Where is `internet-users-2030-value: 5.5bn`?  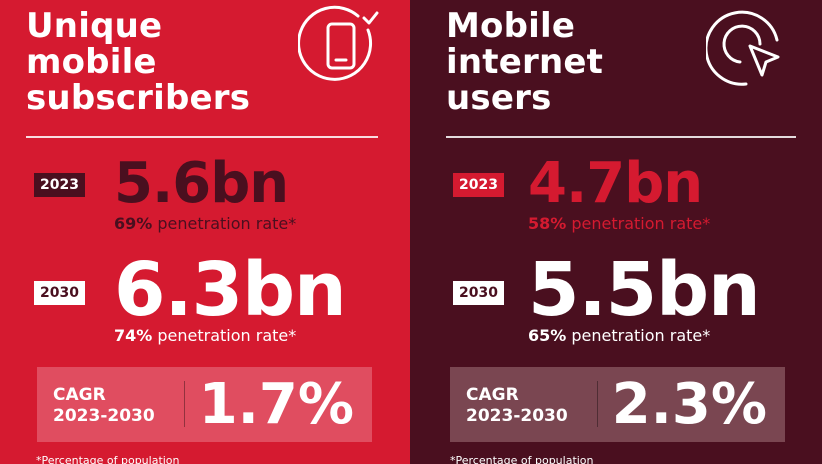
internet-users-2030-value: 5.5bn is located at coordinates (644, 290).